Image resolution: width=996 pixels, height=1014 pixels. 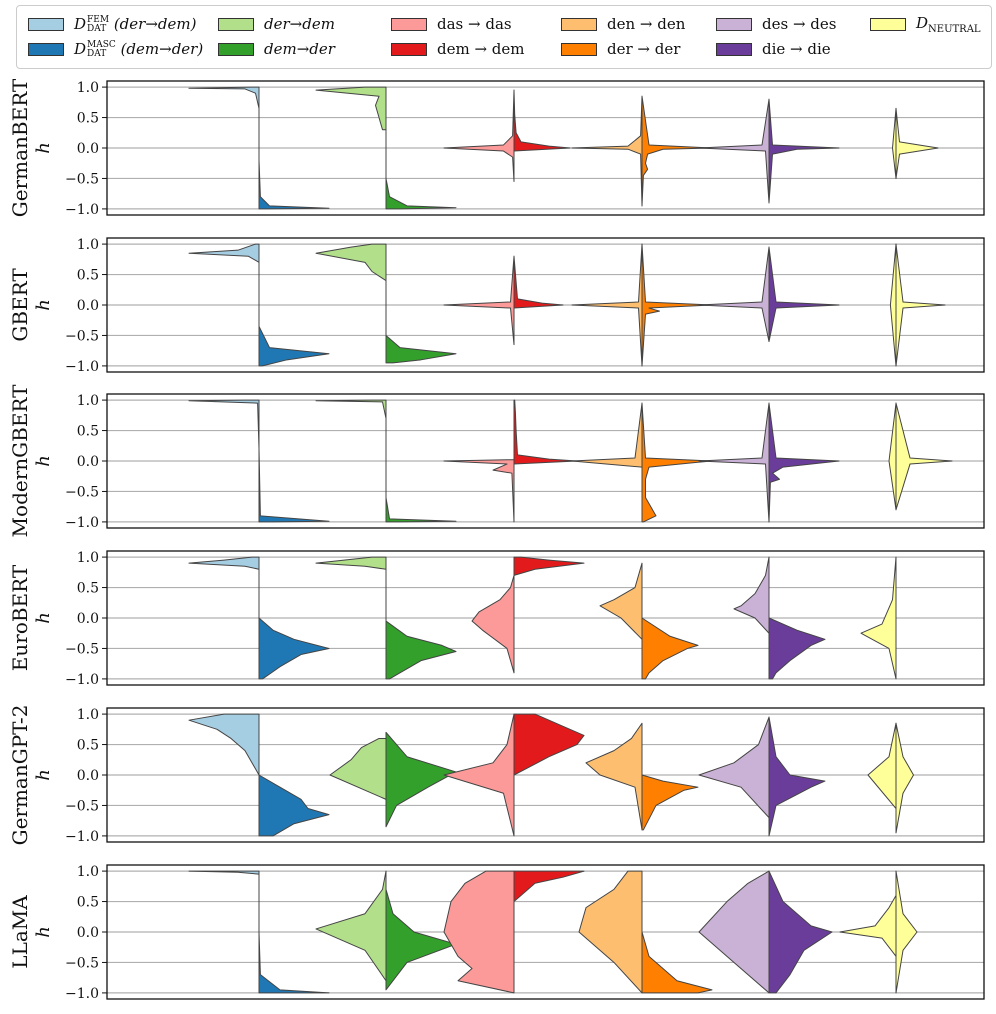 I want to click on legend-item-neutral: DNEUTRAL, so click(x=925, y=24).